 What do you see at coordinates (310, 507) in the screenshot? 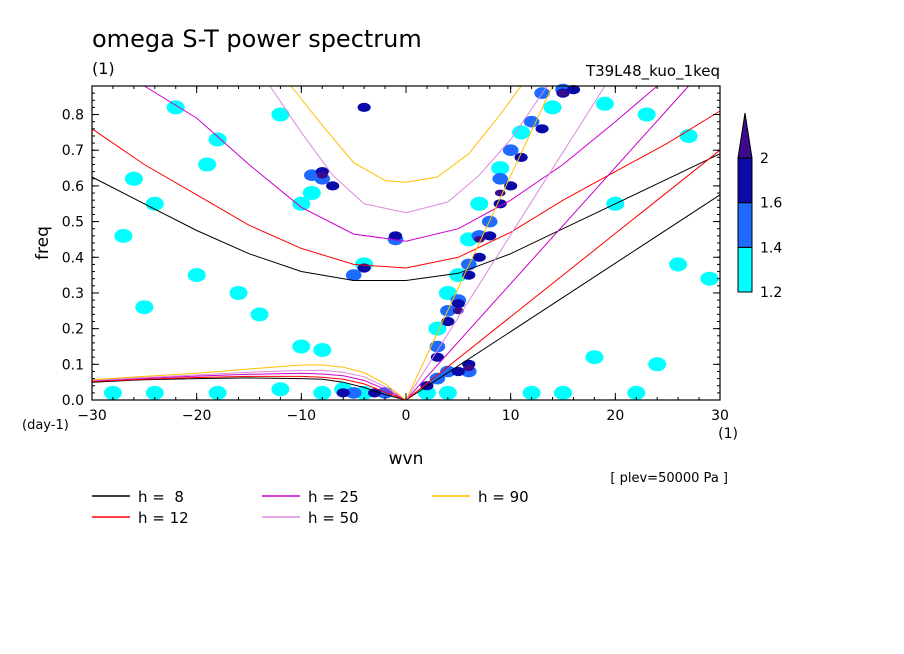
I see `legend: h = 8 h = 12 h = 25 h = 50 h = 90` at bounding box center [310, 507].